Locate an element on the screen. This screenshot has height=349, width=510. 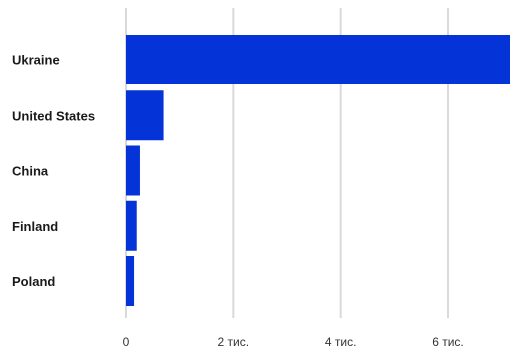
category-label: Finland is located at coordinates (35, 226).